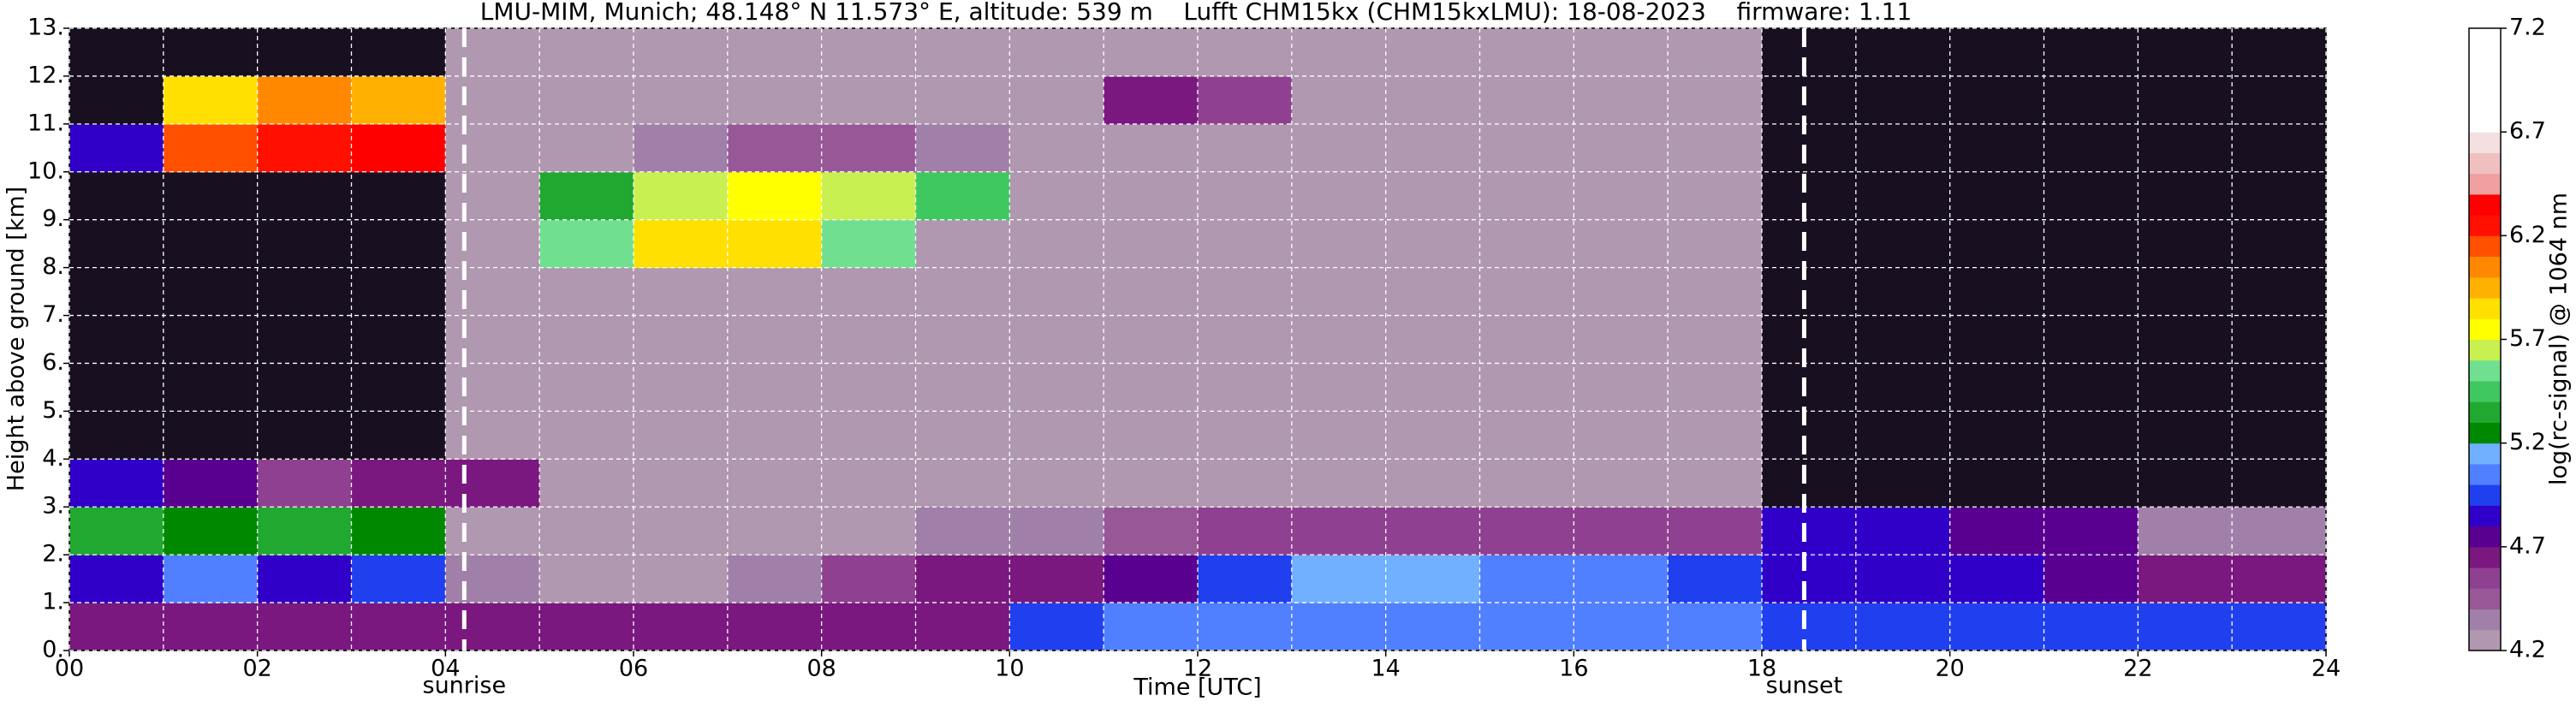 This screenshot has height=707, width=2576. I want to click on y-tick-label: 1., so click(53, 602).